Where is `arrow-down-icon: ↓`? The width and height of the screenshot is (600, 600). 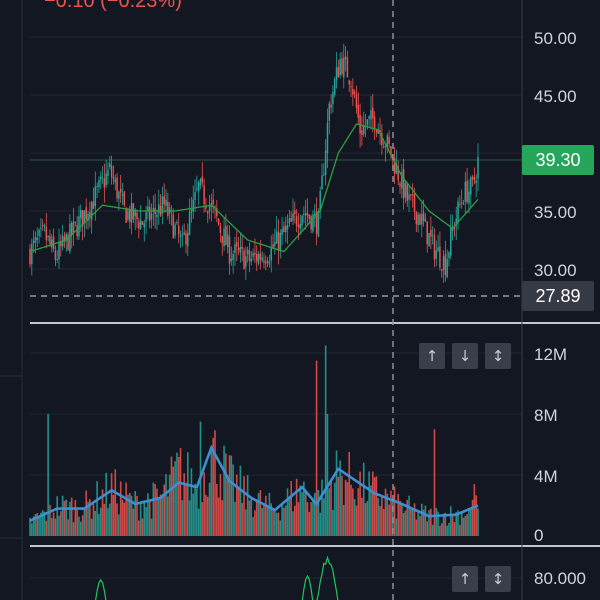
arrow-down-icon: ↓ is located at coordinates (465, 356).